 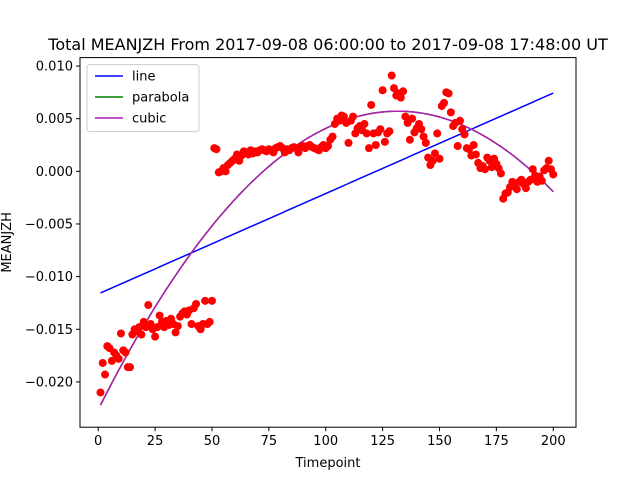 I want to click on x-tick-label: 175, so click(x=496, y=441).